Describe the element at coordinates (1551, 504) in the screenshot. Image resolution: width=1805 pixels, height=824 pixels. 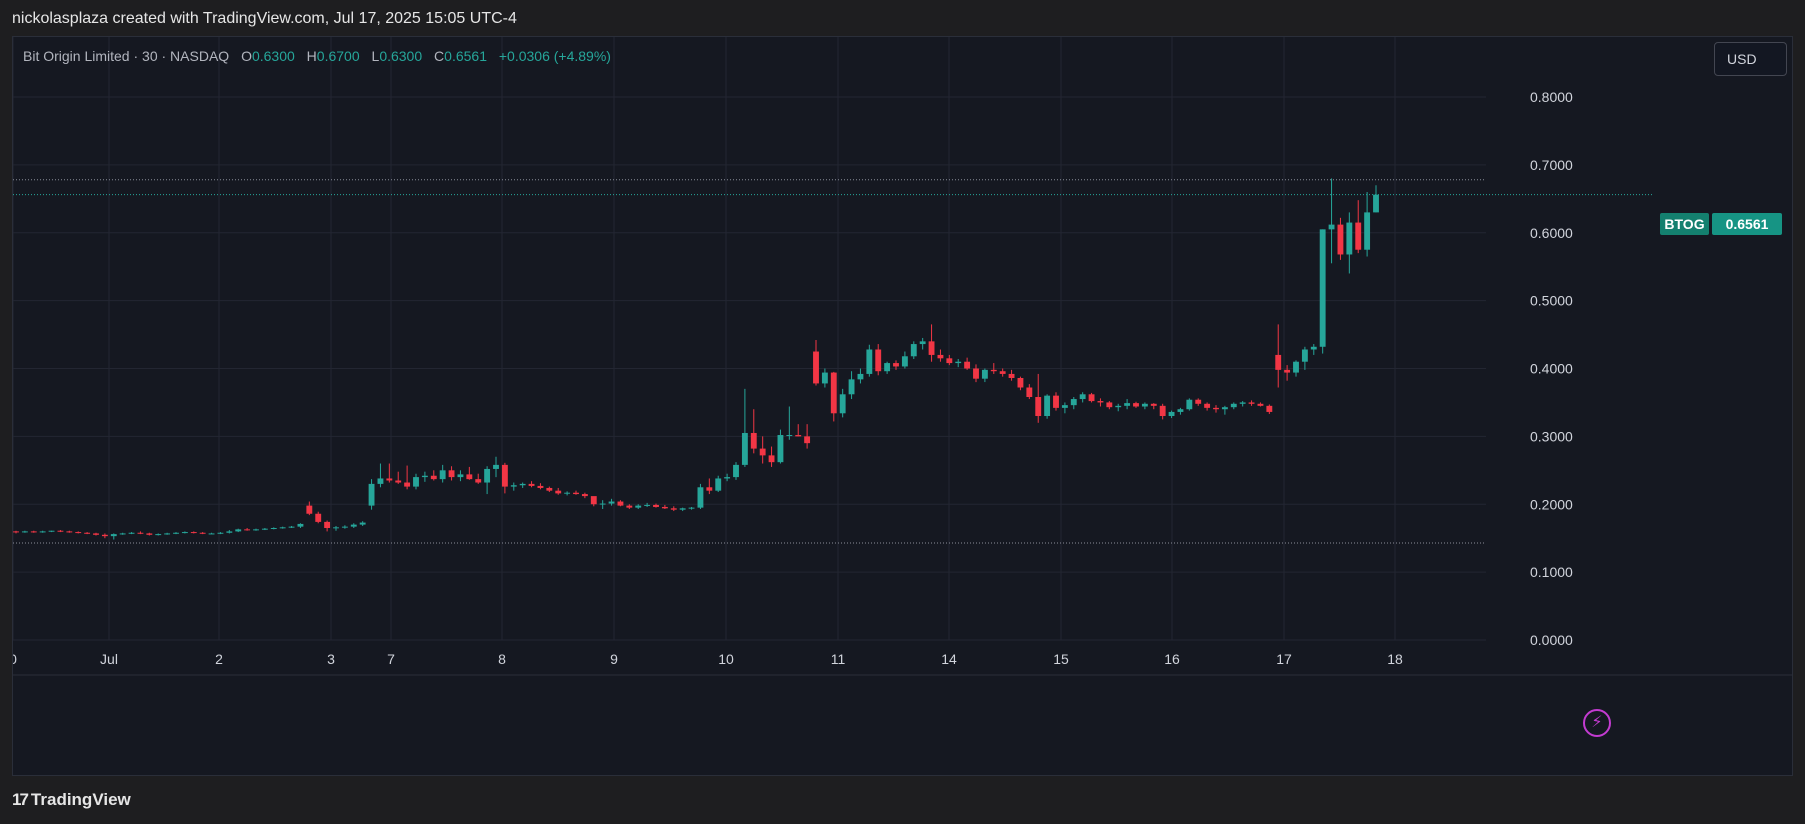
I see `y-tick-label: 0.2000` at that location.